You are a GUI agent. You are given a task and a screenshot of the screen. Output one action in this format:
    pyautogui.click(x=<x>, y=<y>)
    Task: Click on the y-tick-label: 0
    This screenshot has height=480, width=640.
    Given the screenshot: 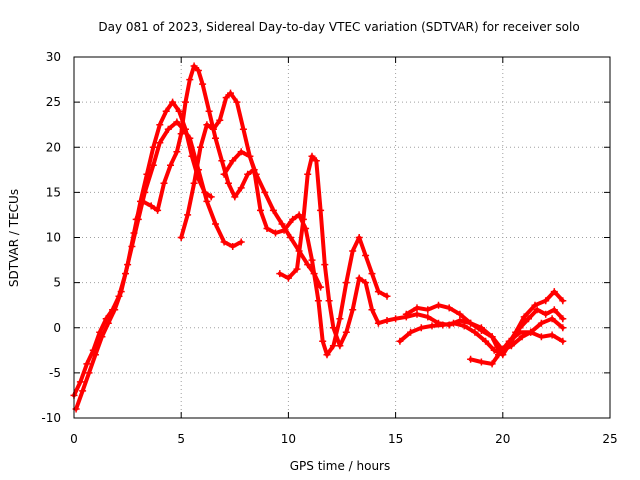 What is the action you would take?
    pyautogui.click(x=57, y=328)
    